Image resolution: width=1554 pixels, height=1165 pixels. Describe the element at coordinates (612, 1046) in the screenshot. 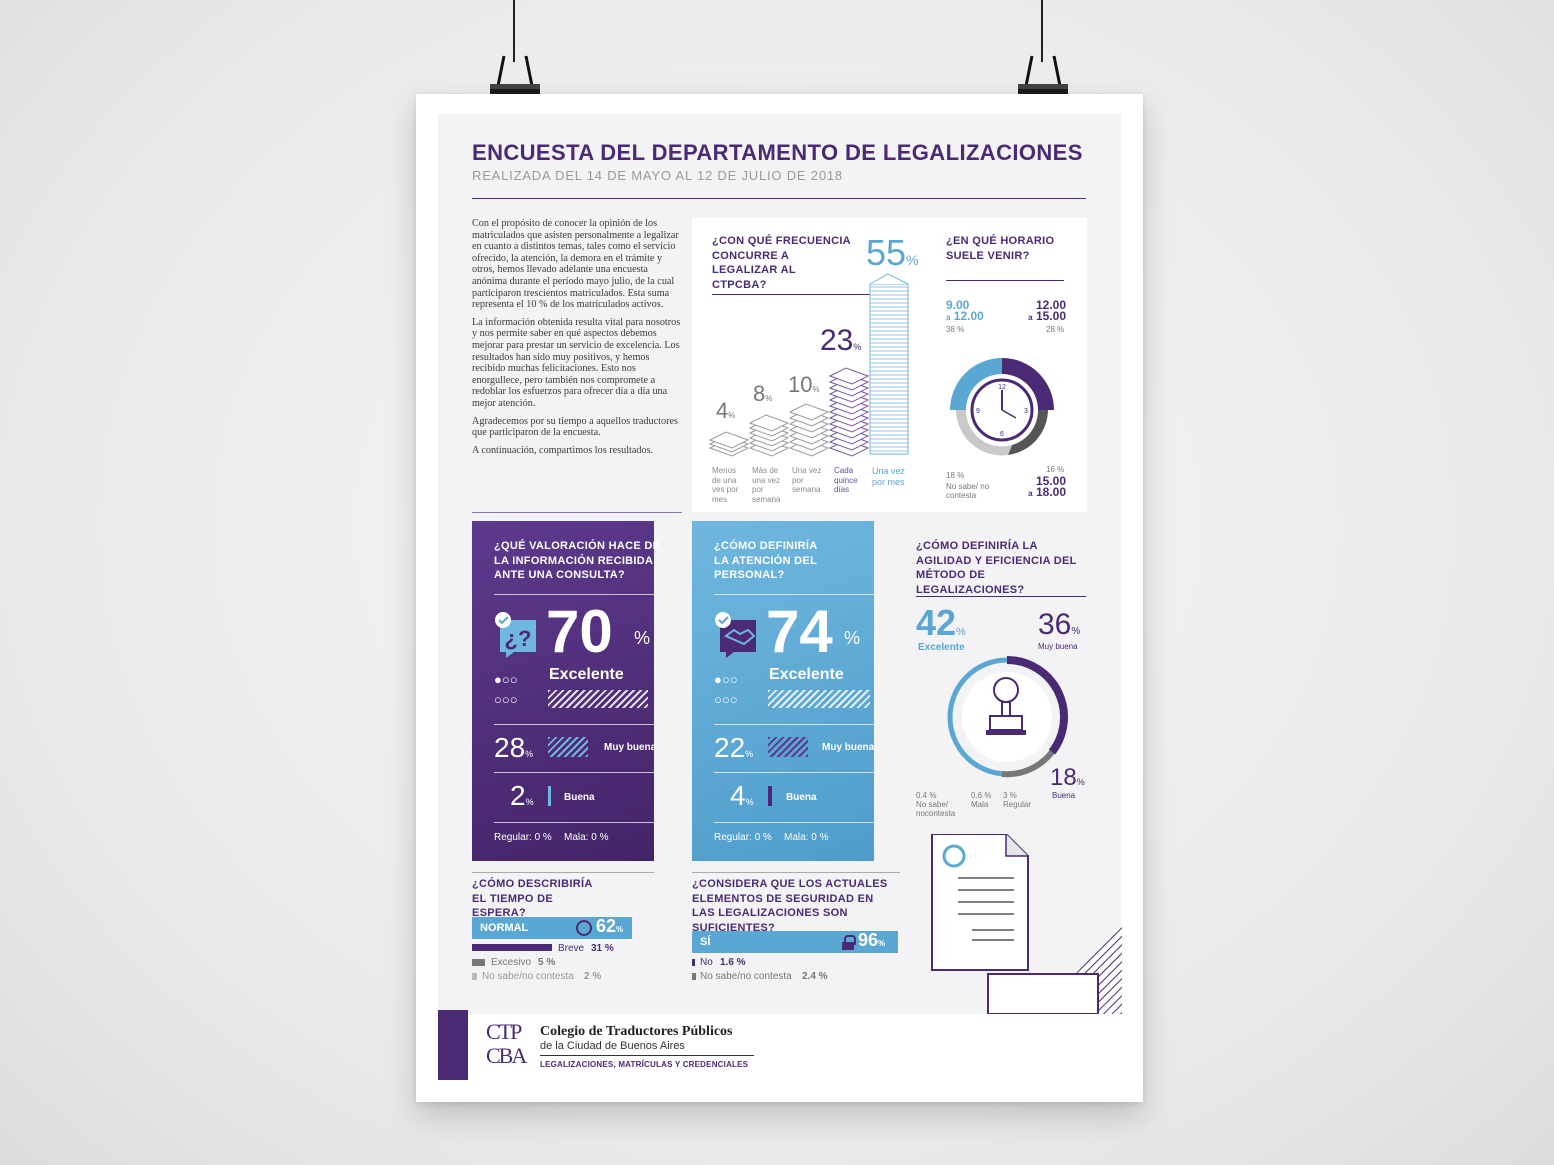

I see `org-city: de la Ciudad de Buenos Aires` at that location.